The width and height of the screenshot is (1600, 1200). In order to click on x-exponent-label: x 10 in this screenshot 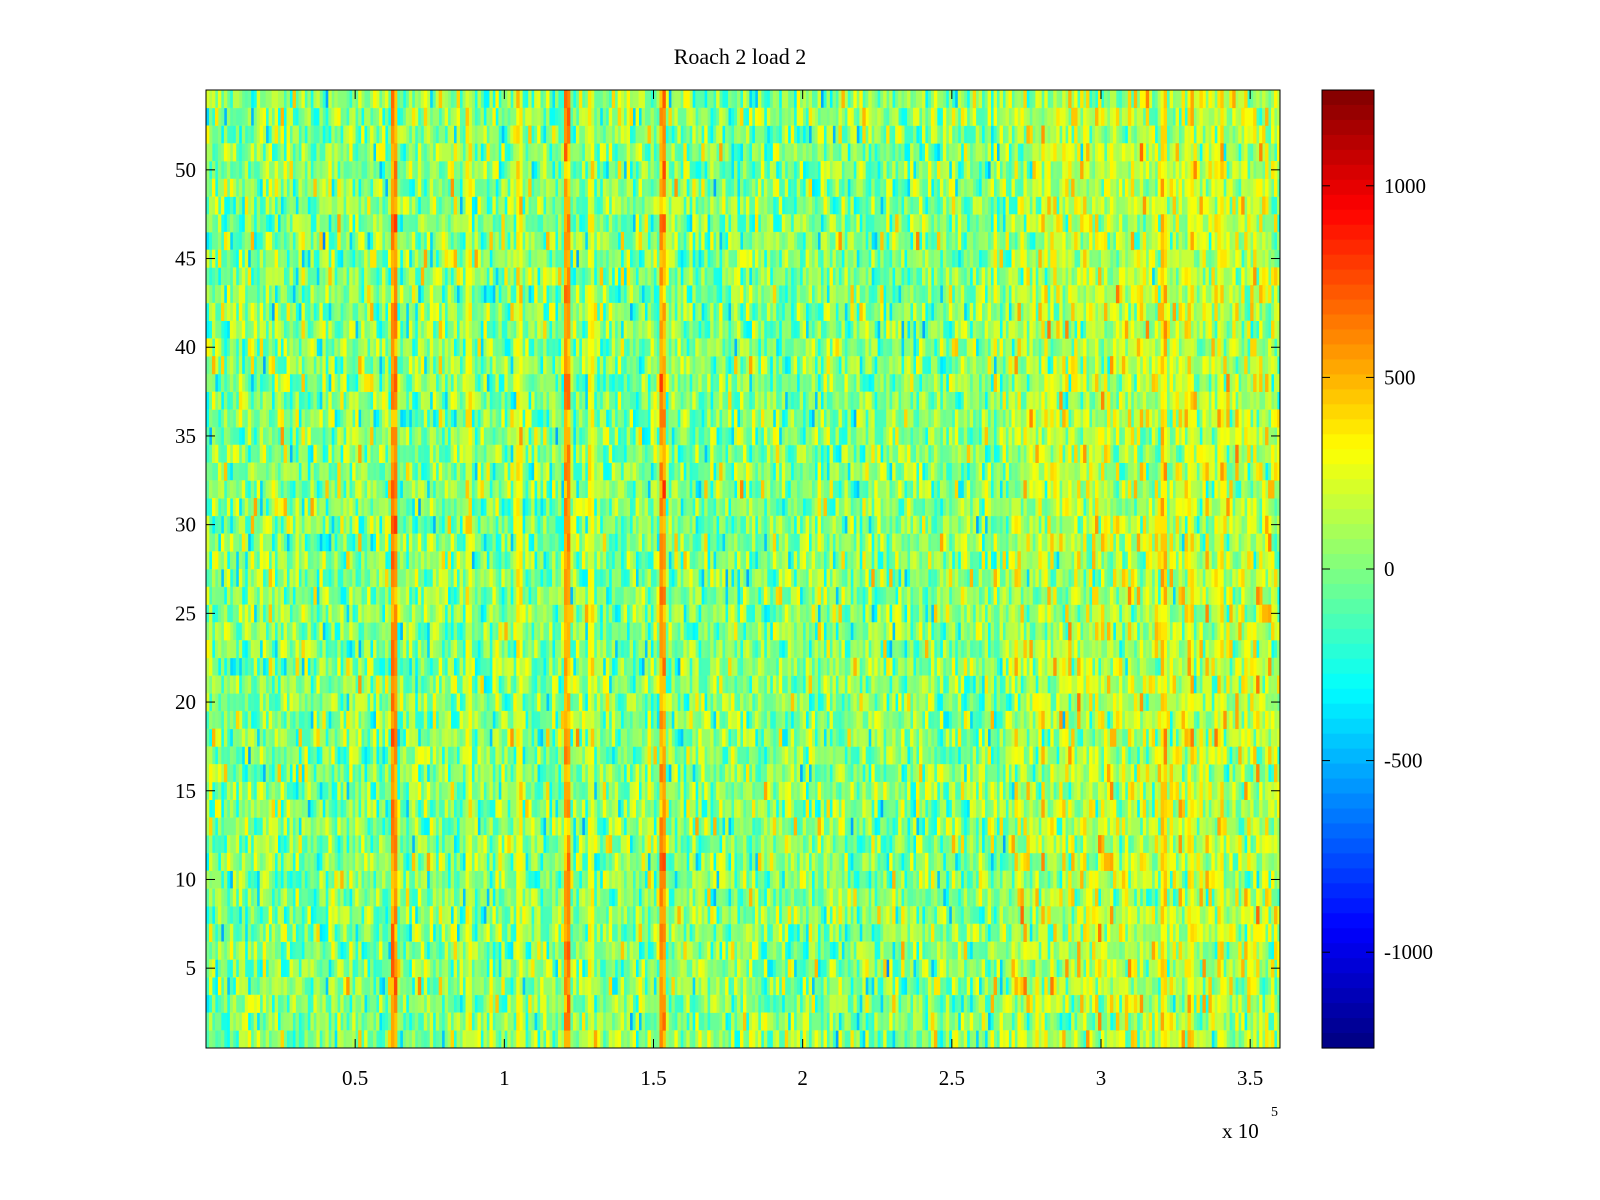, I will do `click(1240, 1131)`.